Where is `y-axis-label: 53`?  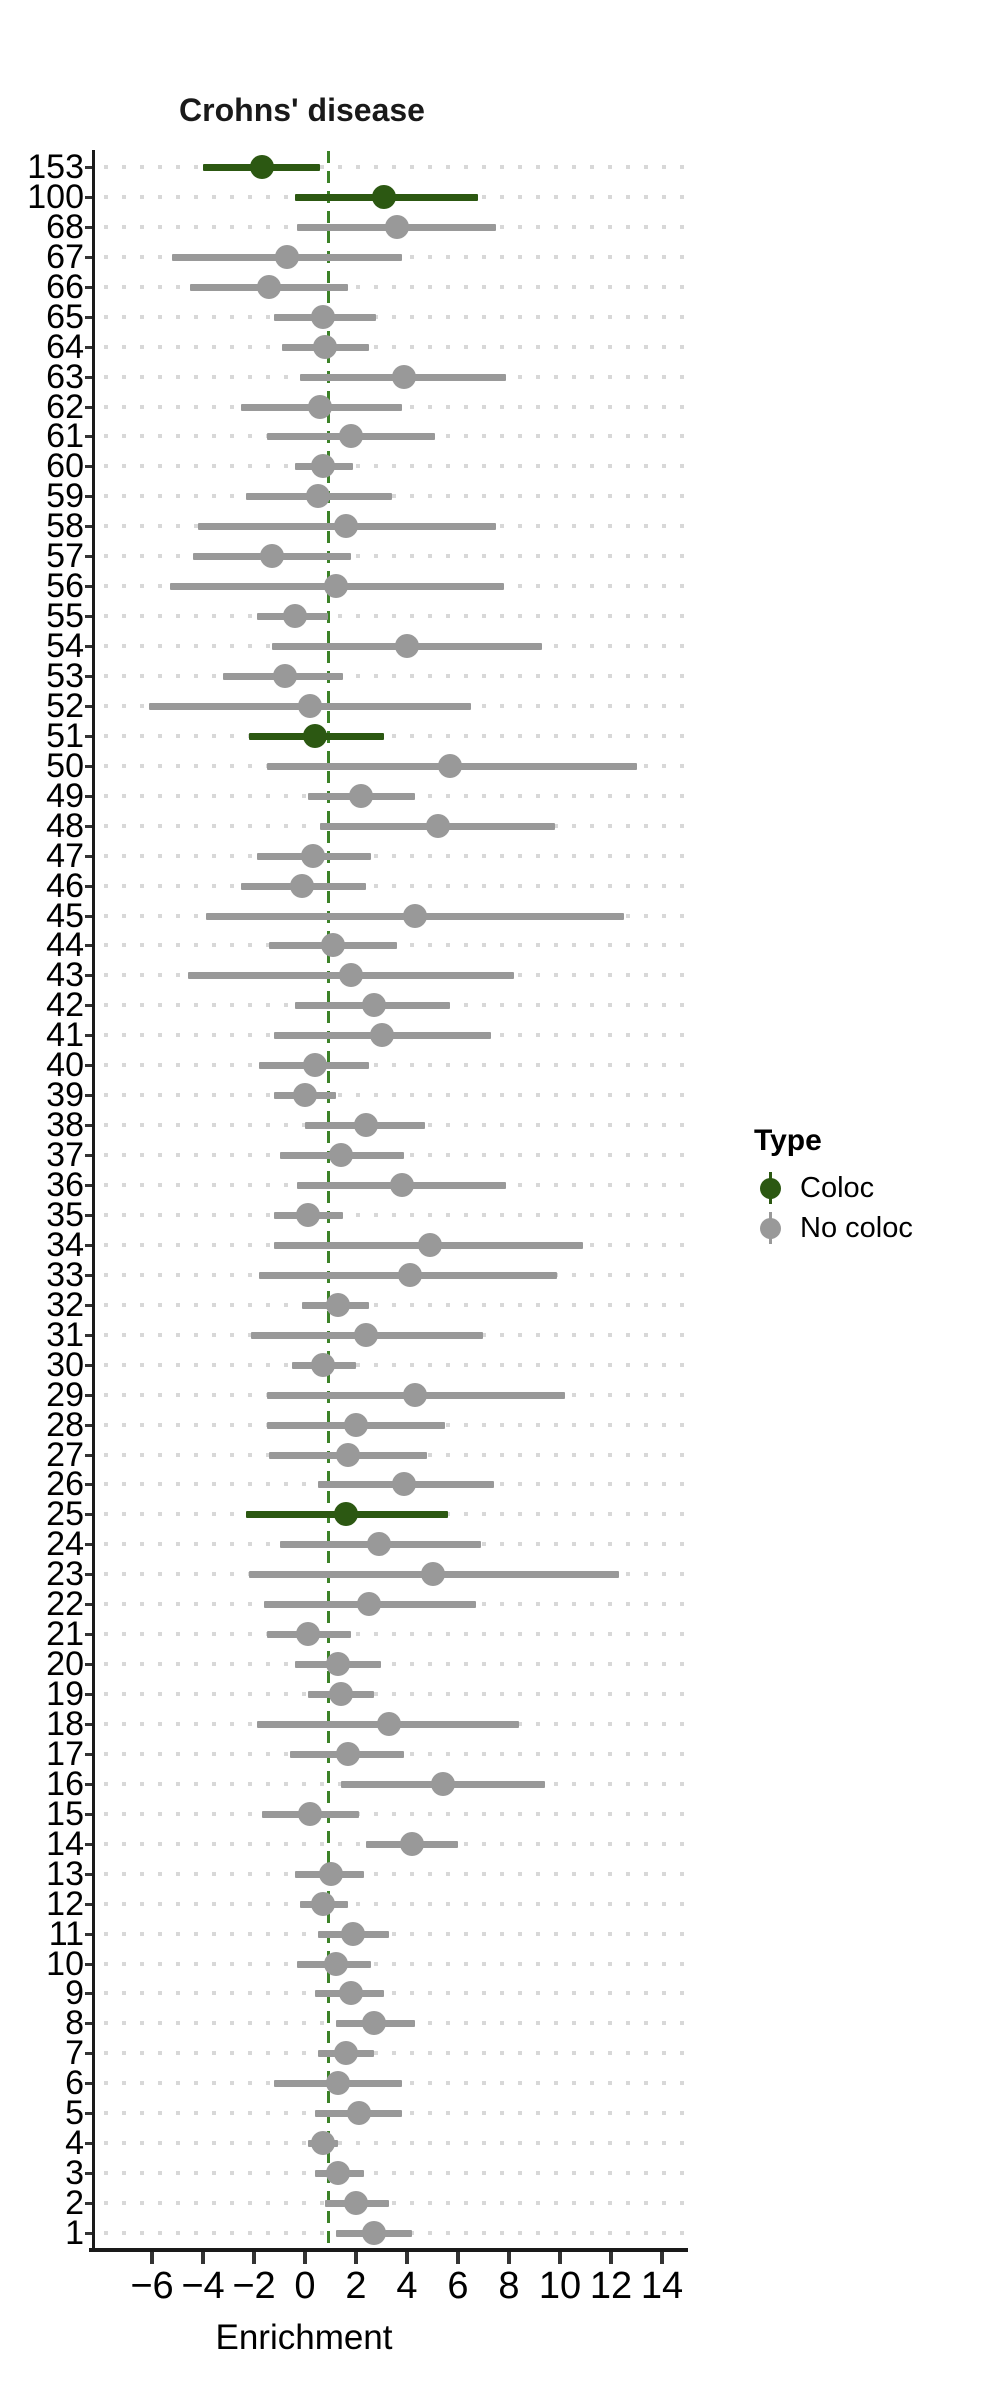 y-axis-label: 53 is located at coordinates (65, 676).